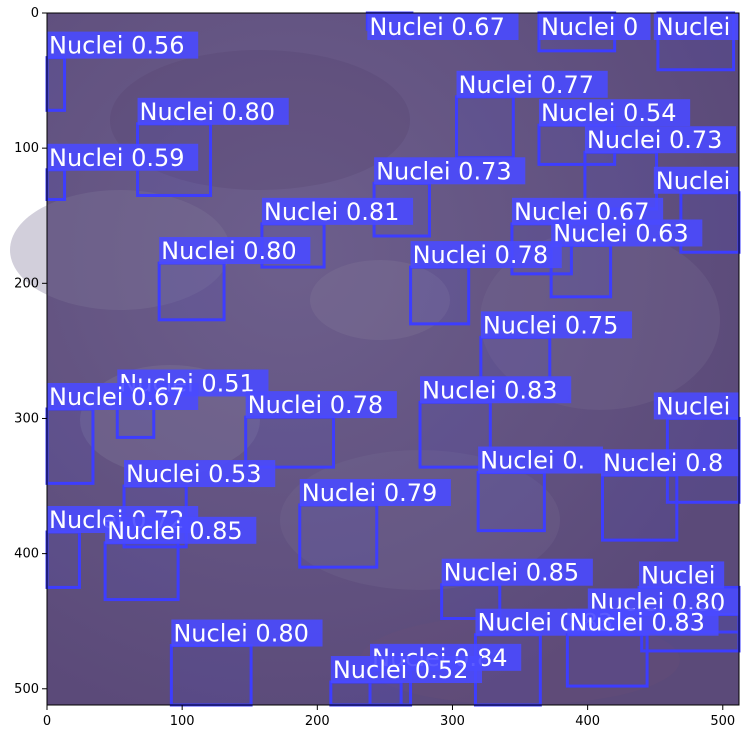 The image size is (749, 741). I want to click on detection-label: Nuclei 0.54, so click(609, 113).